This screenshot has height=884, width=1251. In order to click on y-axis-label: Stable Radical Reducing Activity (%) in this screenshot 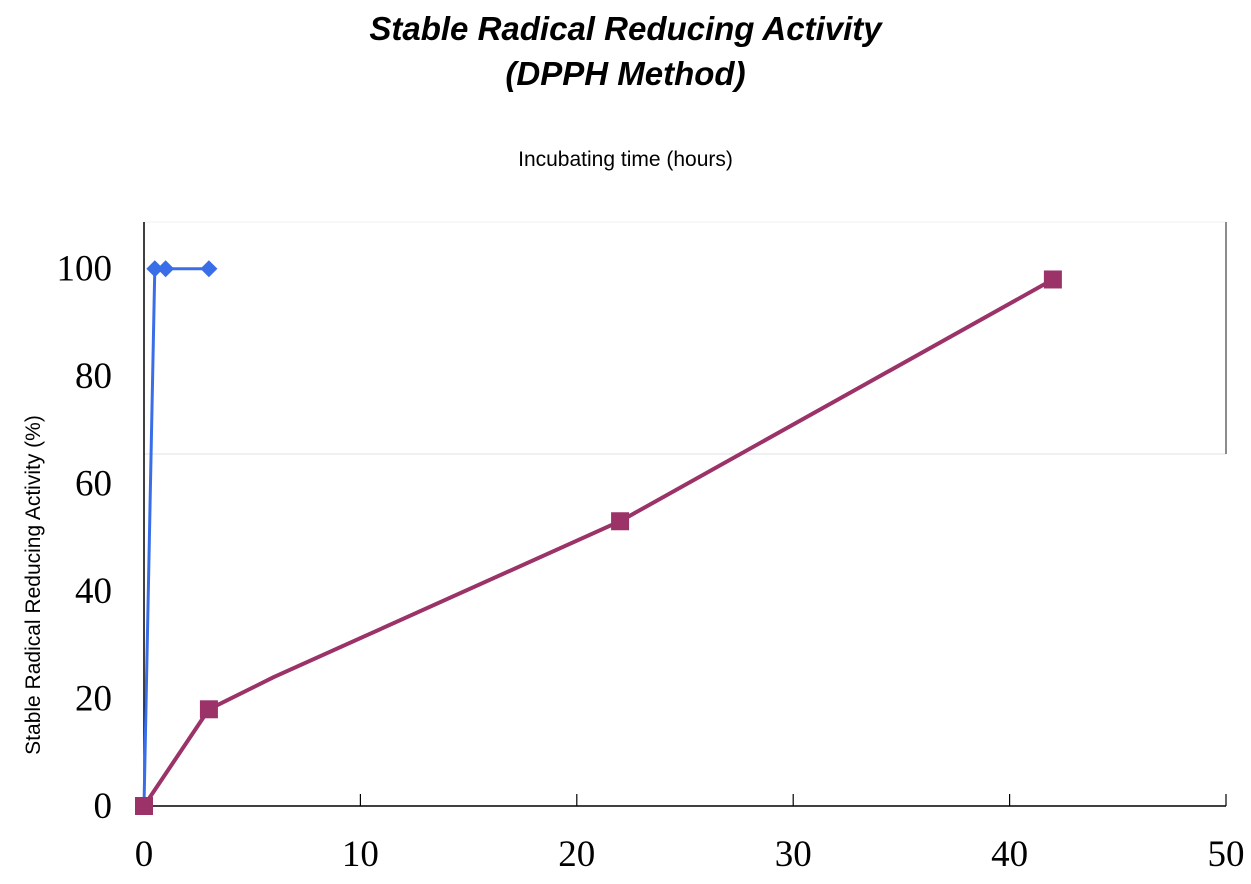, I will do `click(33, 585)`.